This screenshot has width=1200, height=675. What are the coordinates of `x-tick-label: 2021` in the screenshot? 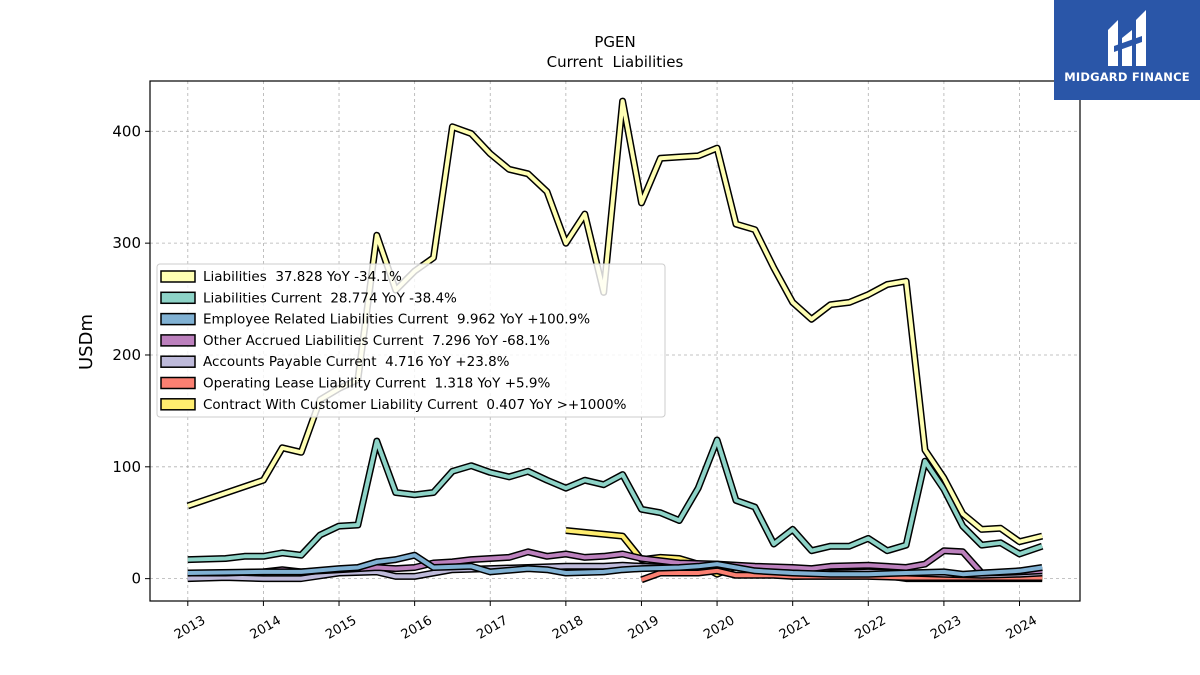 It's located at (795, 628).